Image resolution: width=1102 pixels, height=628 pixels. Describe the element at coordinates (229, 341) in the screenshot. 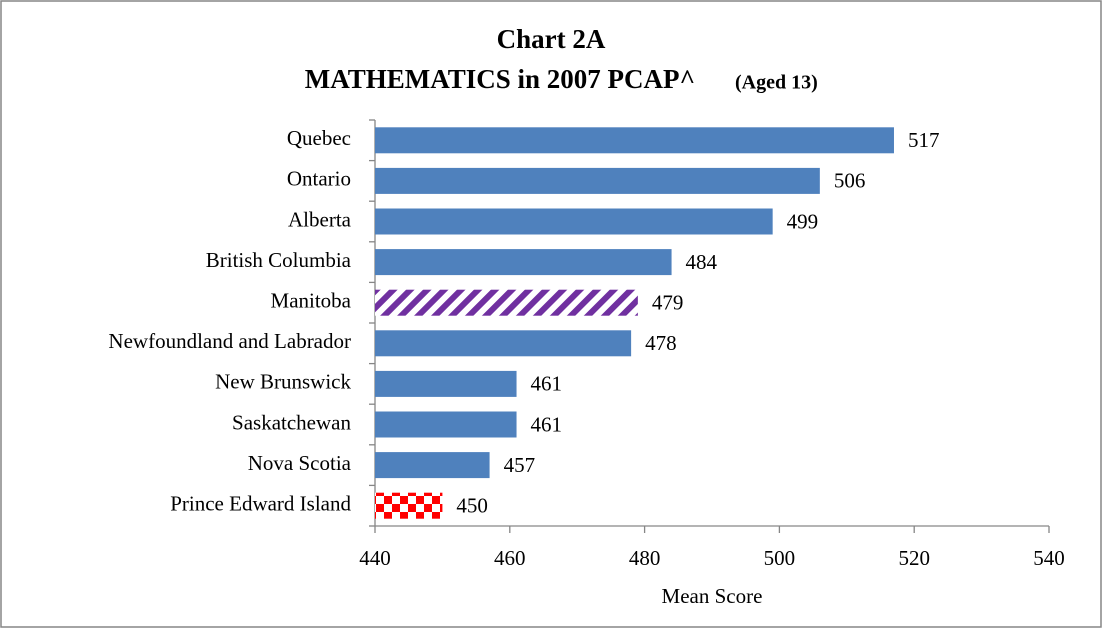

I see `y-tick-label: Newfoundland and Labrador` at that location.